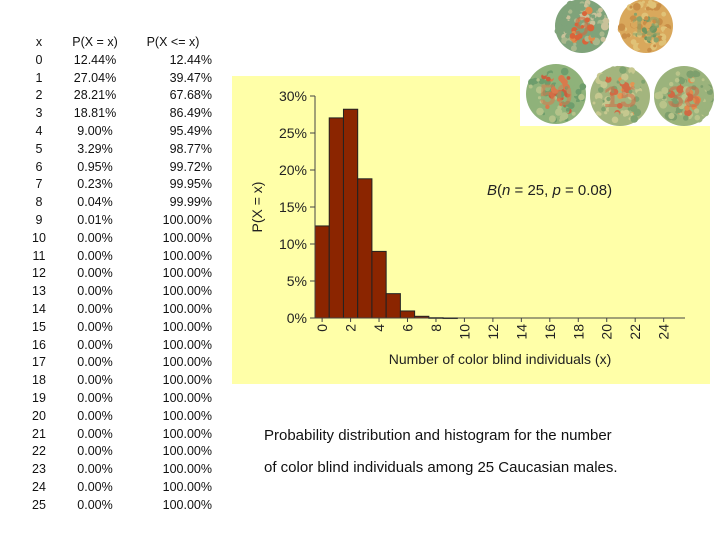 The width and height of the screenshot is (720, 540). Describe the element at coordinates (117, 381) in the screenshot. I see `table-row: 18 0.00% 100.00%` at that location.